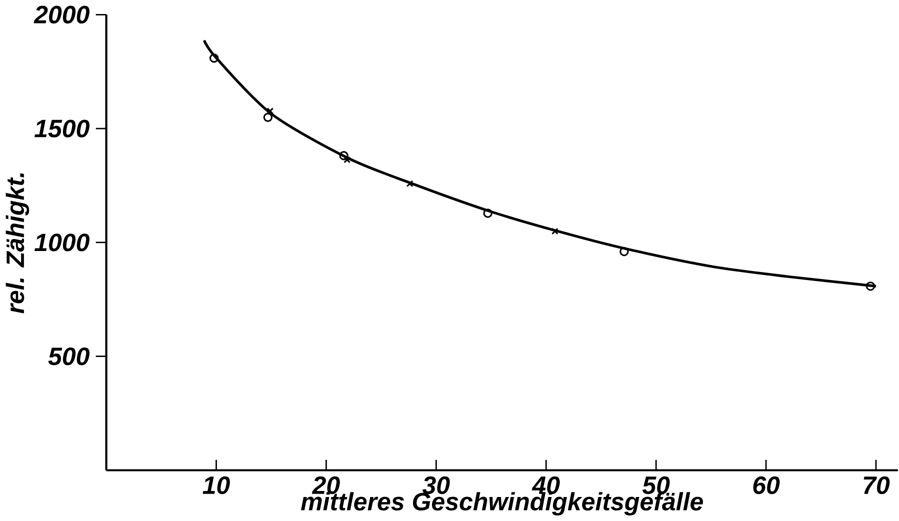 Image resolution: width=899 pixels, height=521 pixels. I want to click on y-axis-title: rel. Zähigkt., so click(18, 243).